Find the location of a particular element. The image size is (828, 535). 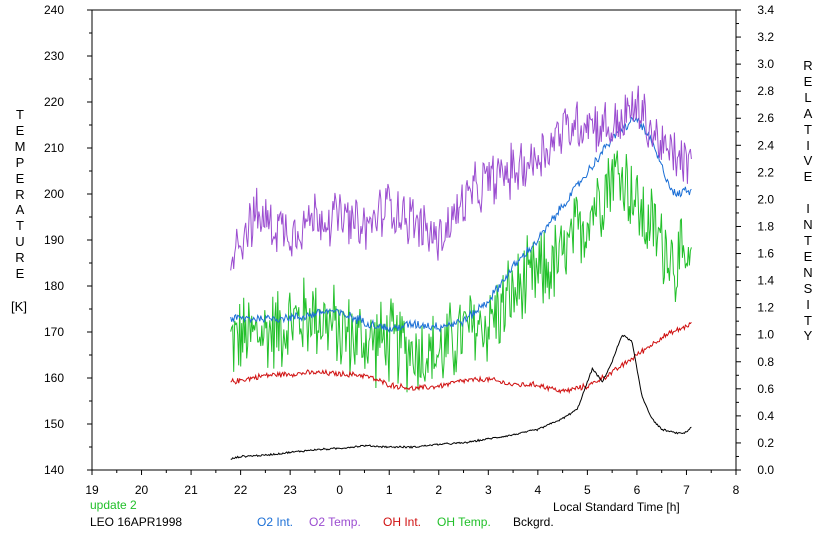

legend-item: OH Int. is located at coordinates (402, 522).